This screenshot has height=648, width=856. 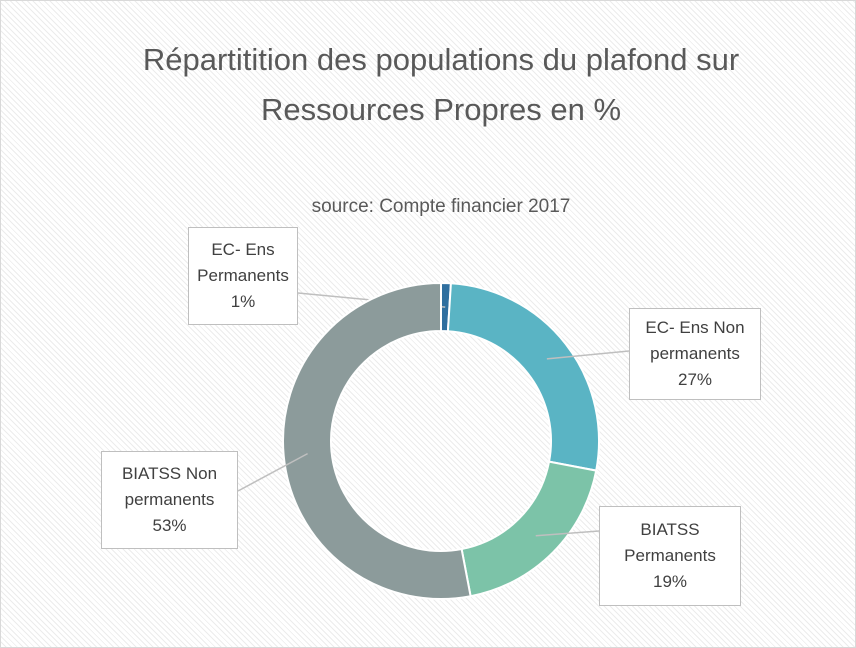 What do you see at coordinates (695, 379) in the screenshot?
I see `value-label: 27%` at bounding box center [695, 379].